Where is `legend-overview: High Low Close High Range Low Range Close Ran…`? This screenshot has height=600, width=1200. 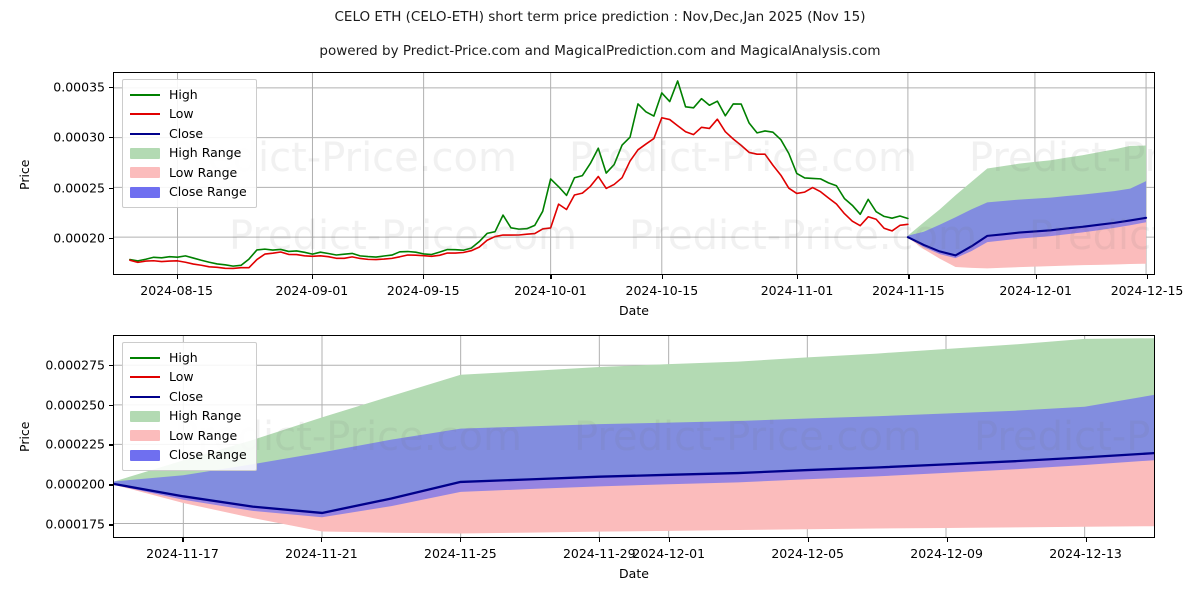
legend-overview: High Low Close High Range Low Range Close Ran… is located at coordinates (189, 143).